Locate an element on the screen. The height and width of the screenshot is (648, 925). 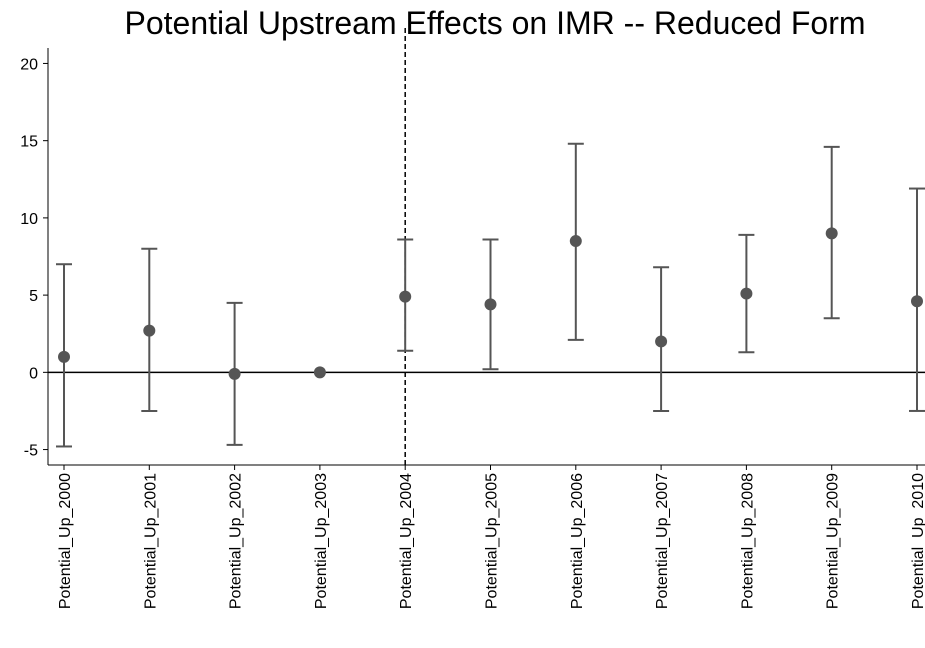
x-tick-label: Potential_Up_2003 is located at coordinates (321, 541).